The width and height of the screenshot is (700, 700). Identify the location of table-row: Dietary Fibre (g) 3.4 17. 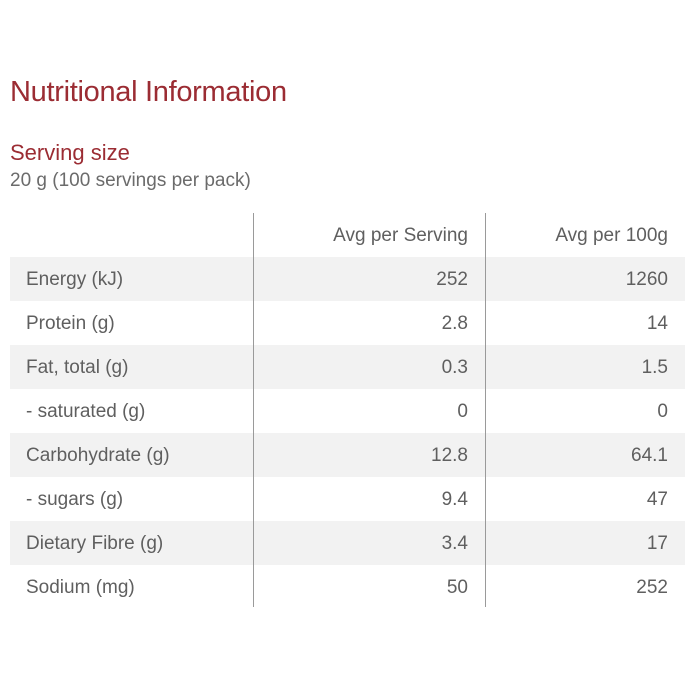
(347, 543).